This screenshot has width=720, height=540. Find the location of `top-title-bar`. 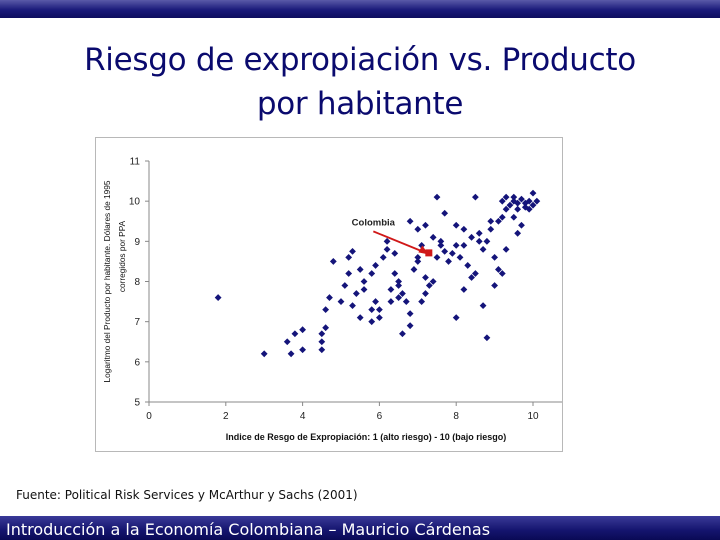

top-title-bar is located at coordinates (360, 9).